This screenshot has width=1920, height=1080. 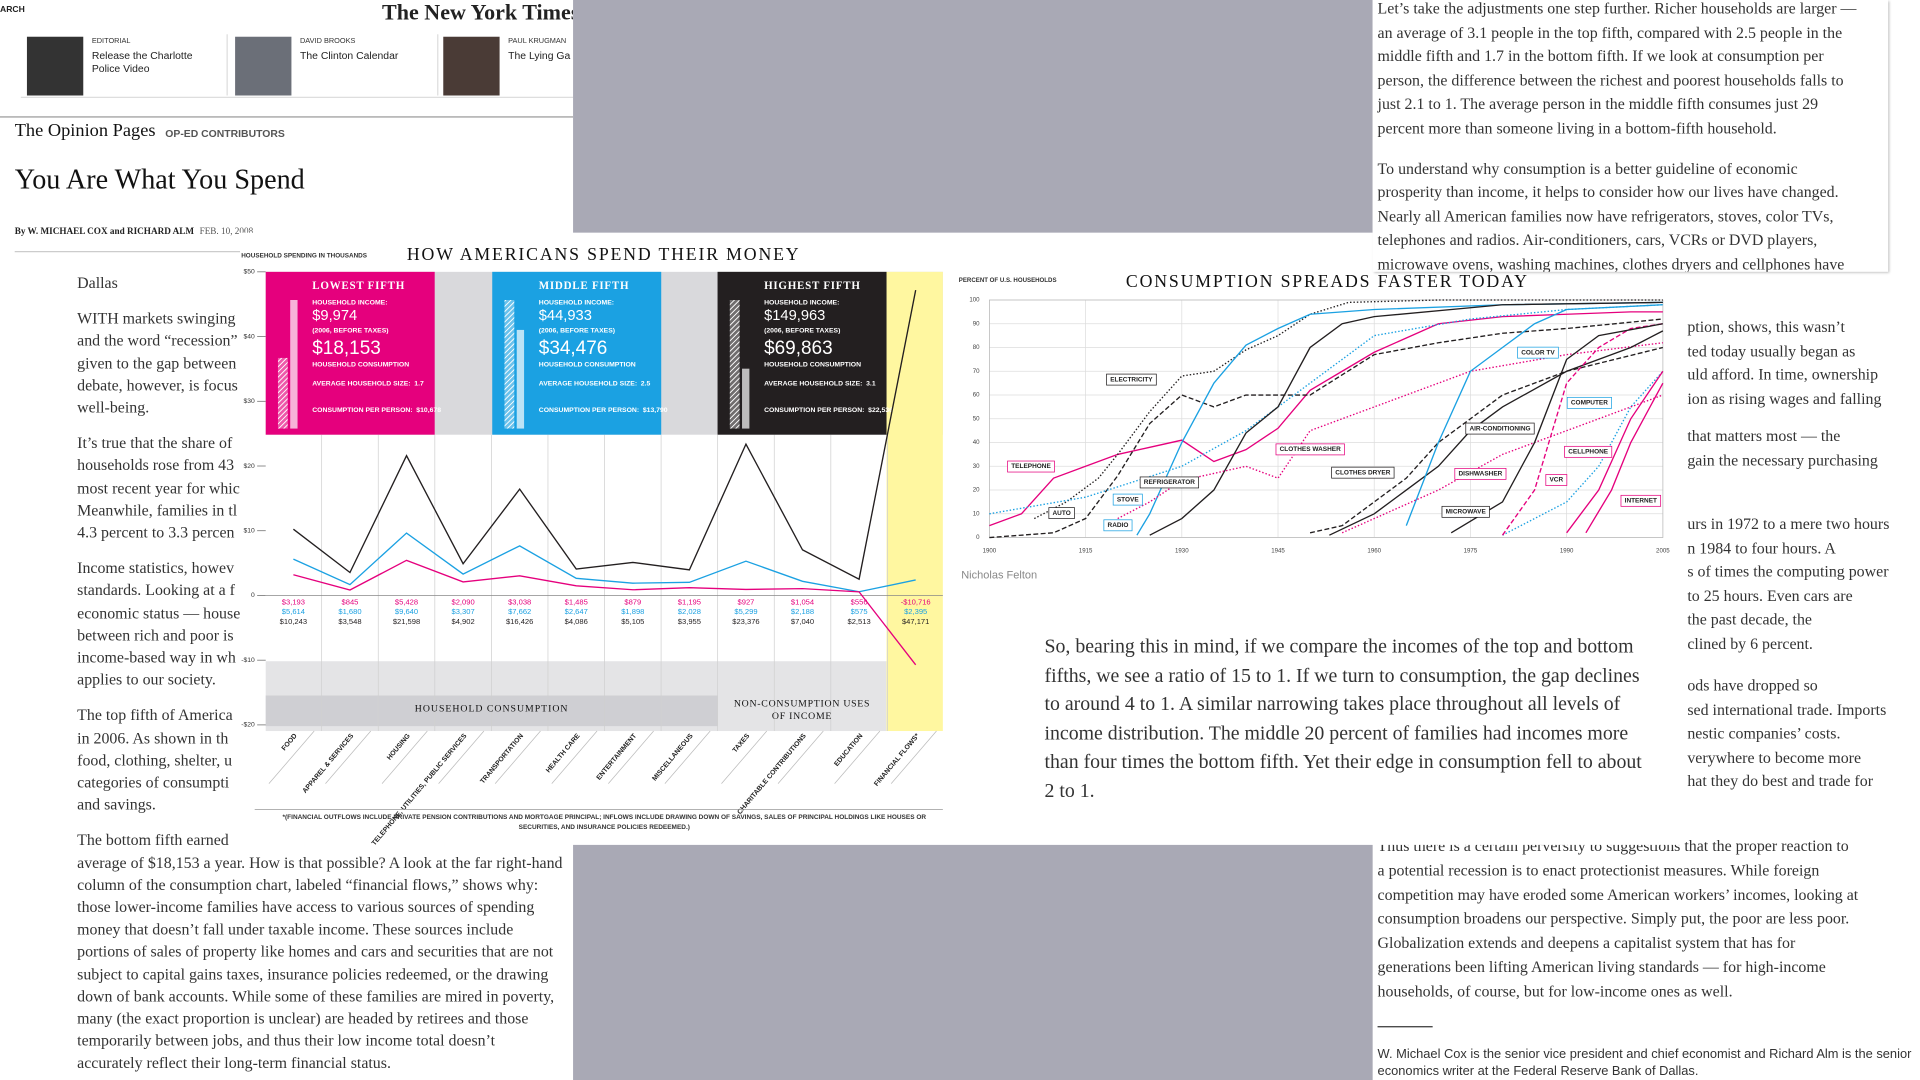 What do you see at coordinates (153, 737) in the screenshot?
I see `text-line: in 2006. As shown in th` at bounding box center [153, 737].